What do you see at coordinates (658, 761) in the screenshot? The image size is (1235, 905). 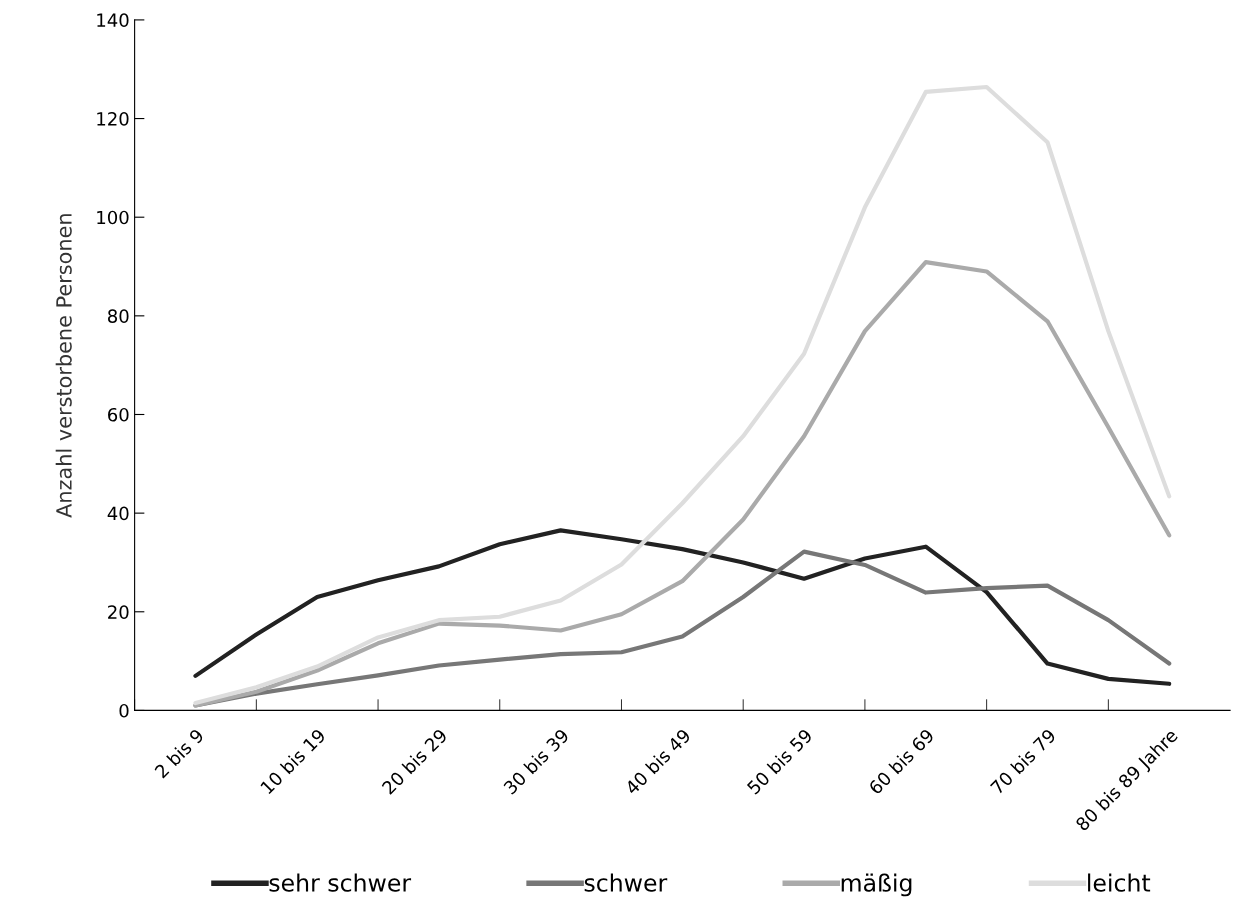 I see `x-tick-label: 40 bis 49` at bounding box center [658, 761].